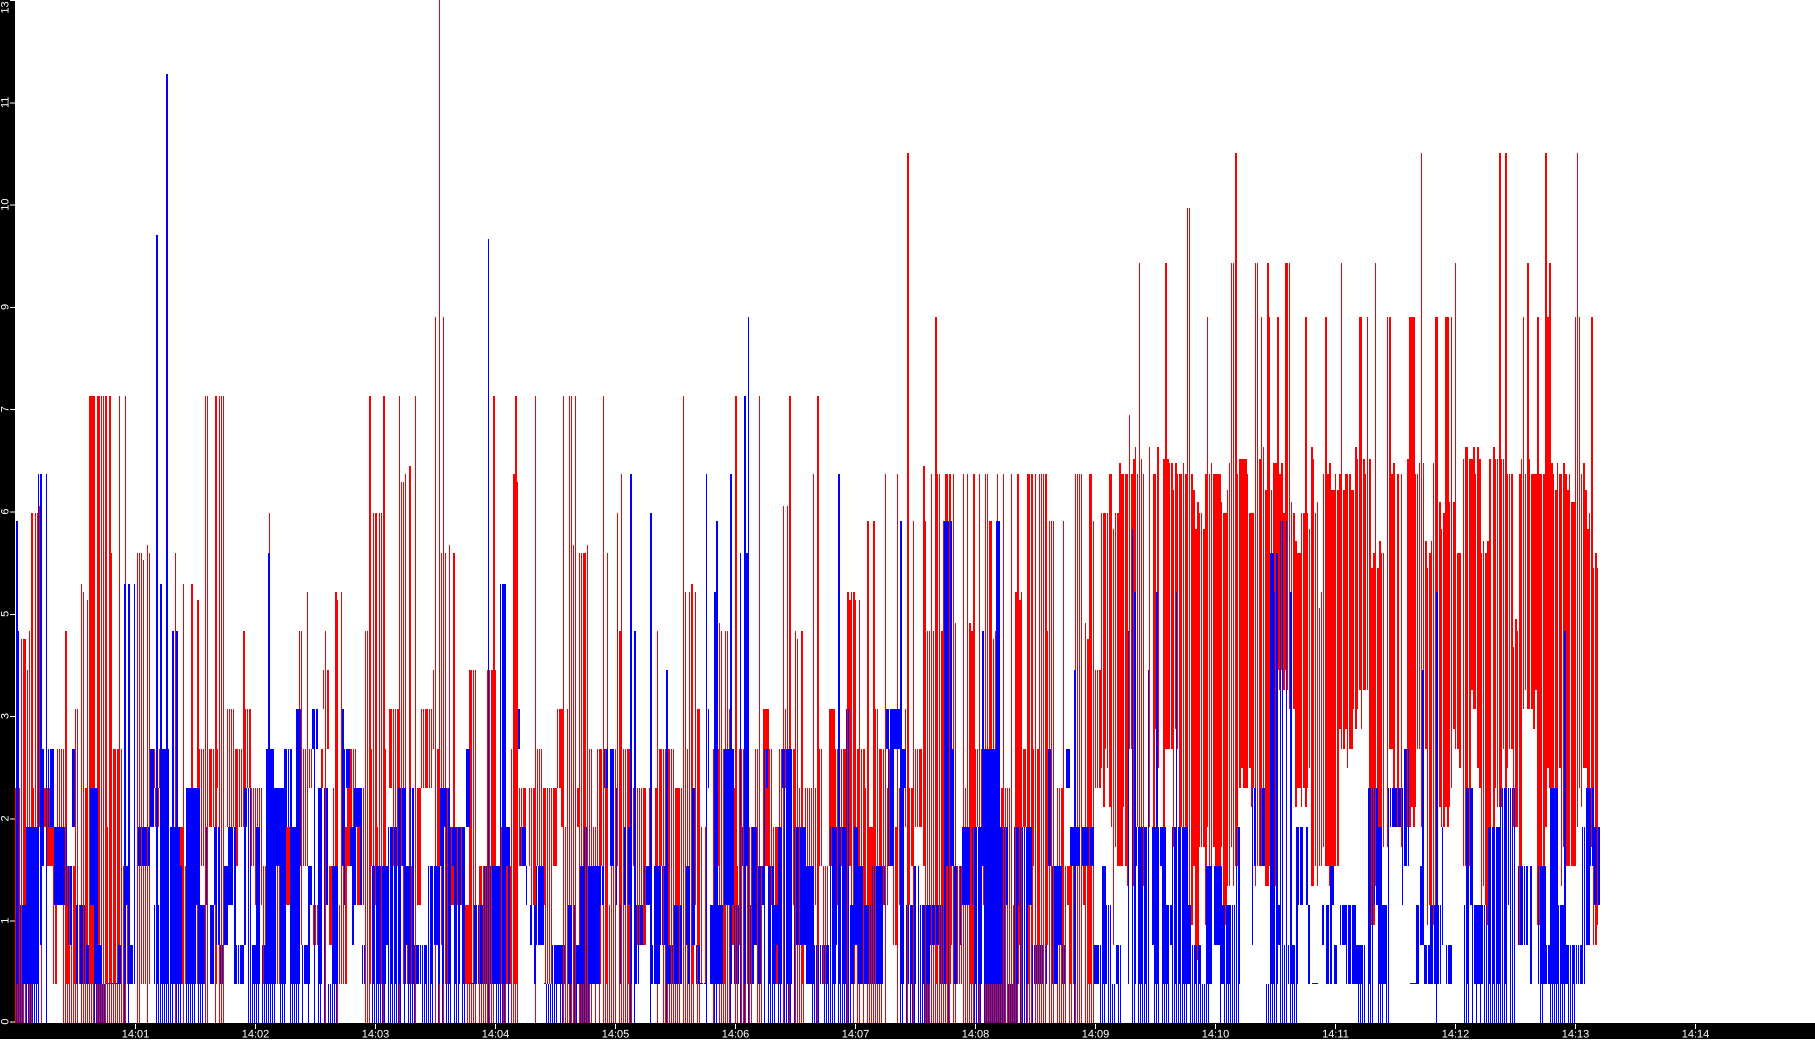 This screenshot has width=1815, height=1044. Describe the element at coordinates (976, 1033) in the screenshot. I see `svg-text: 14:08` at that location.